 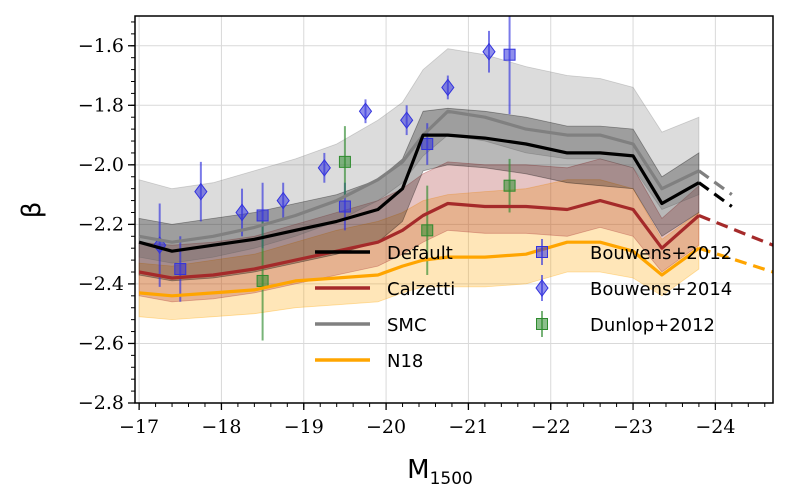 What do you see at coordinates (221, 427) in the screenshot?
I see `x-tick-label: −18` at bounding box center [221, 427].